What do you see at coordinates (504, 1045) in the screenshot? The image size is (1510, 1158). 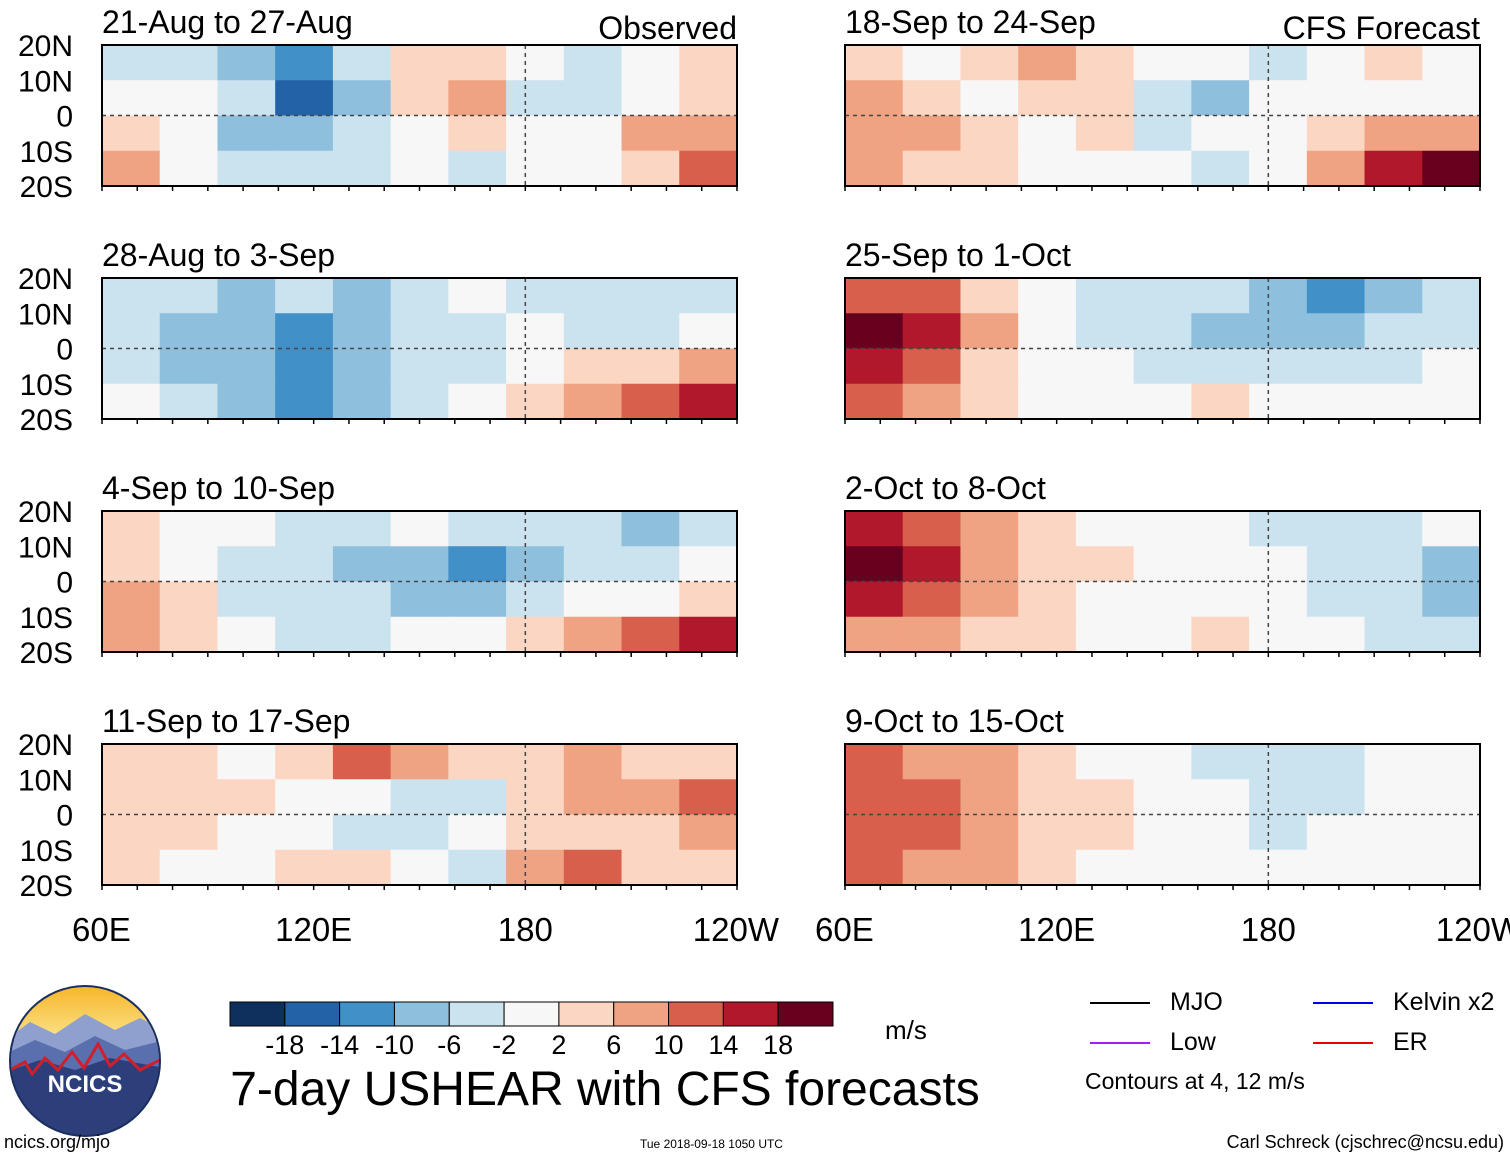 I see `colorbar-tick-label: -2` at bounding box center [504, 1045].